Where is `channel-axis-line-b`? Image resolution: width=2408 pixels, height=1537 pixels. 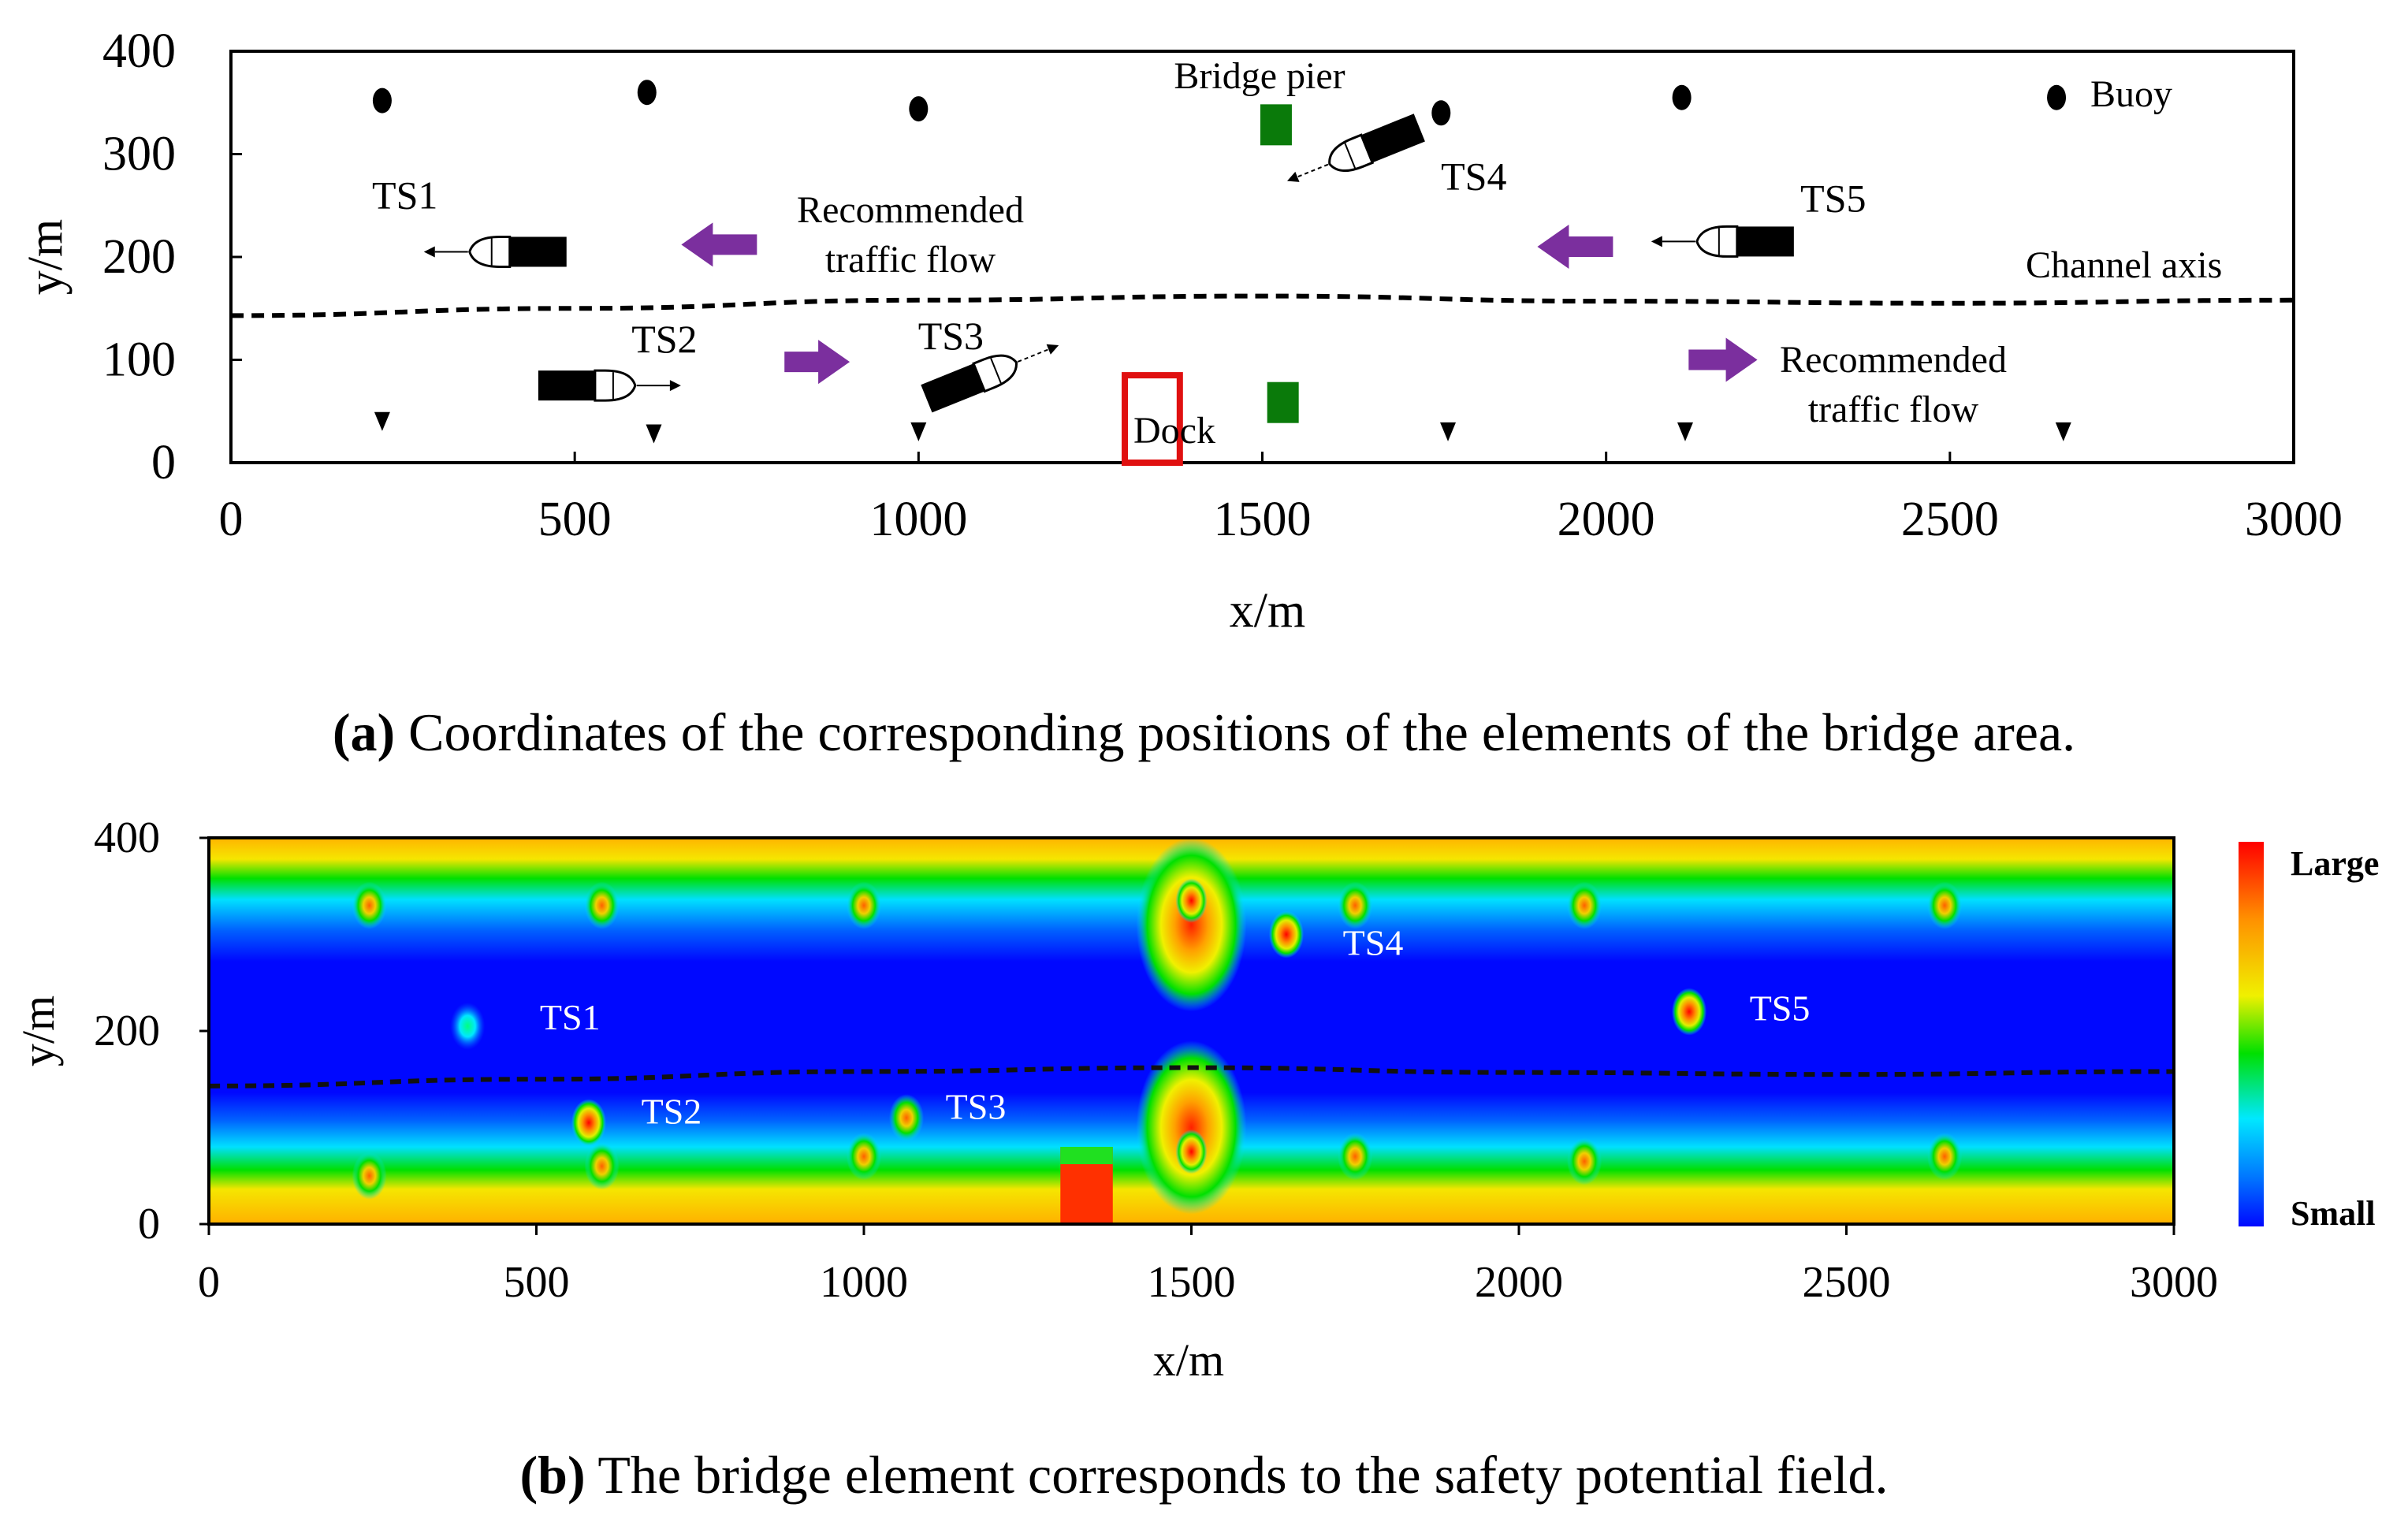 channel-axis-line-b is located at coordinates (1191, 1077).